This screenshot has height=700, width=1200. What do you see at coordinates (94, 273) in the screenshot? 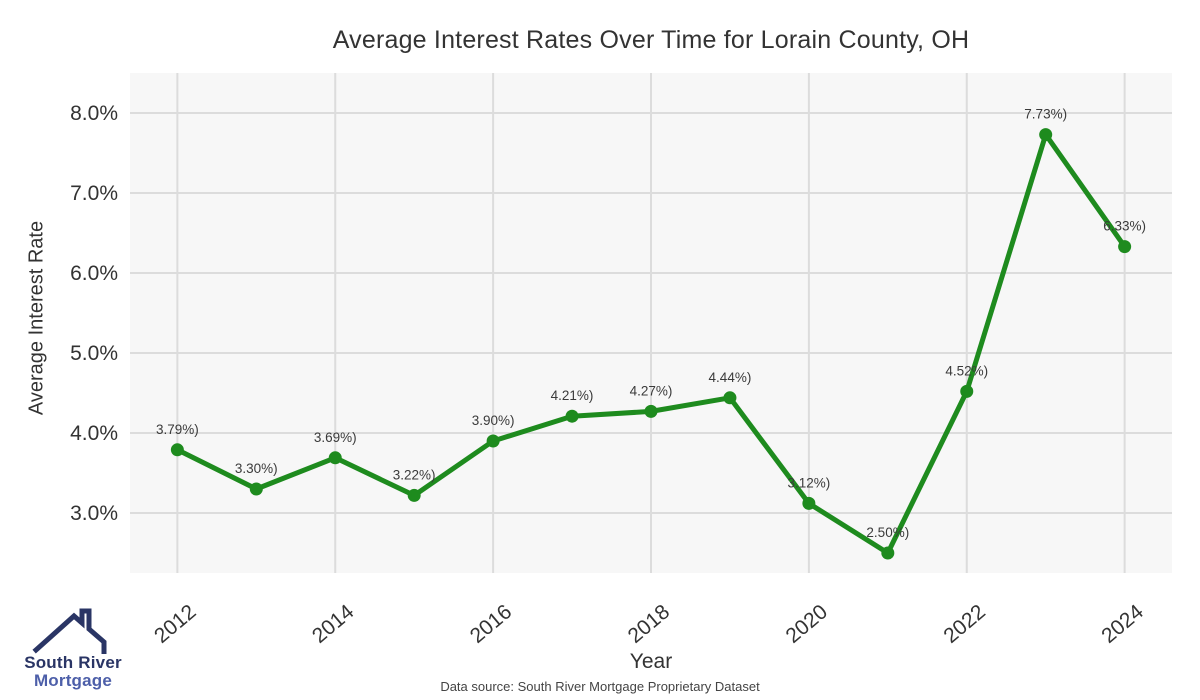
I see `y-tick-label: 6.0%` at bounding box center [94, 273].